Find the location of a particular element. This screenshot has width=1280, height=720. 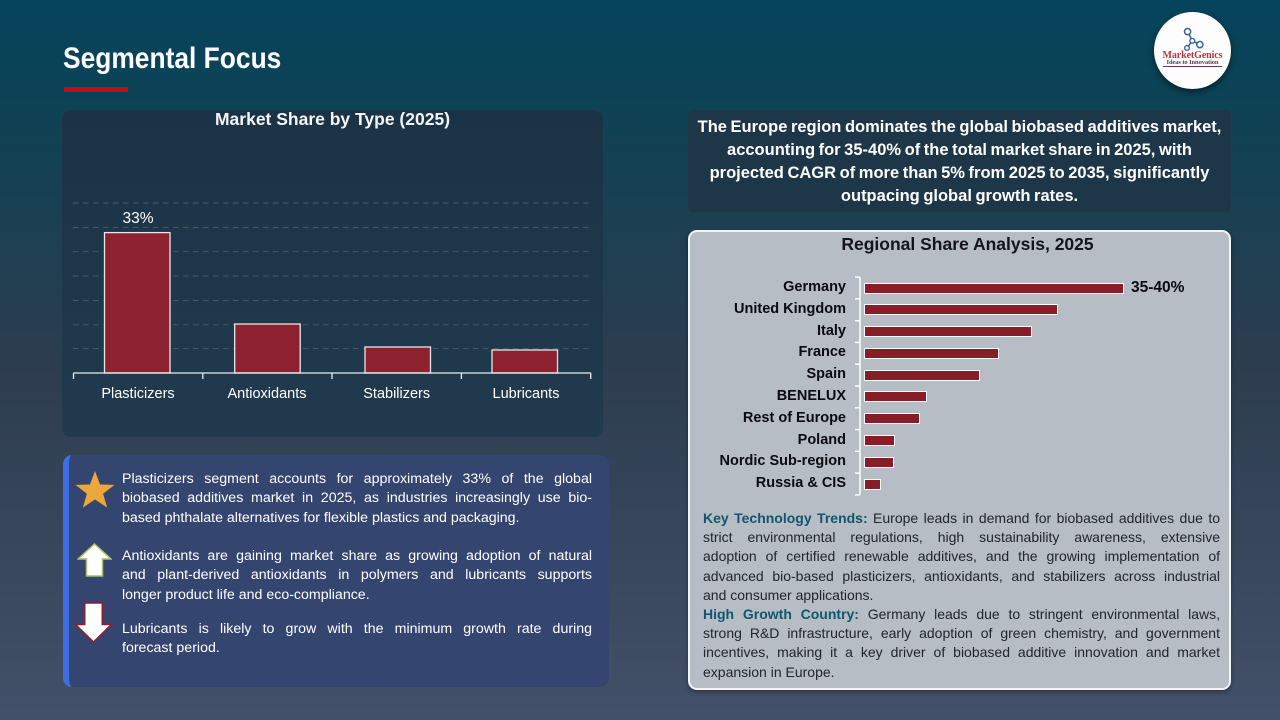

svg-text: Lubricants is located at coordinates (526, 394).